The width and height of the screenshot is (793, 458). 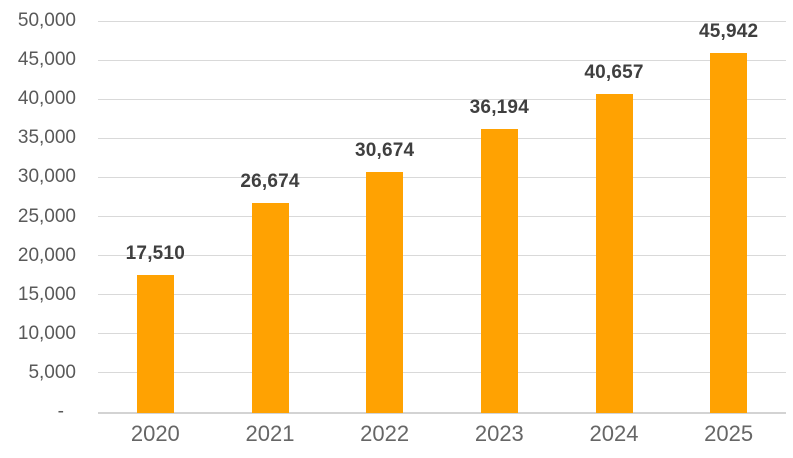 What do you see at coordinates (46, 177) in the screenshot?
I see `y-tick-label: 30,000` at bounding box center [46, 177].